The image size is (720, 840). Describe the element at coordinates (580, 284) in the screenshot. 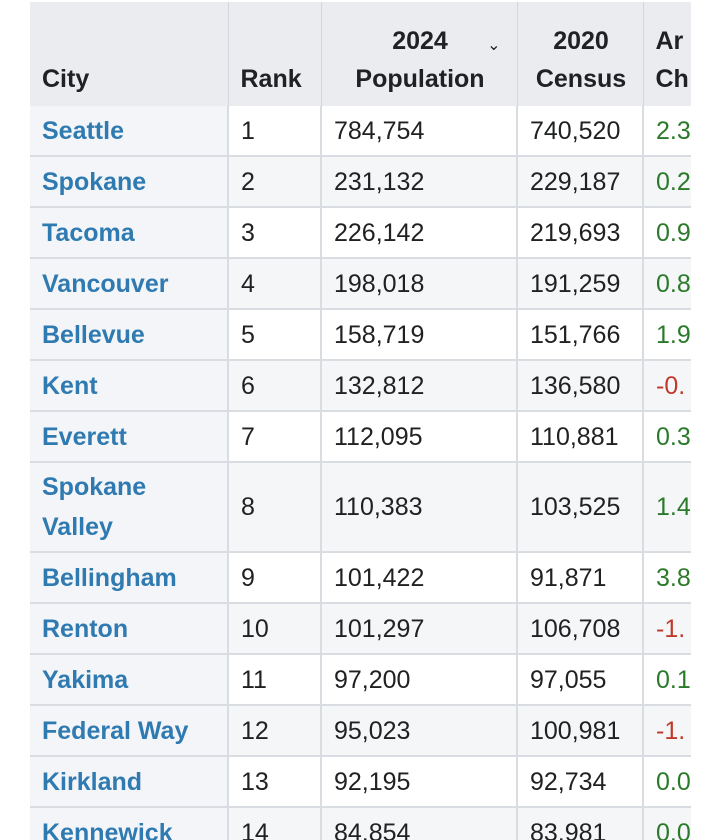

I see `census-2020-cell: 191,259` at that location.